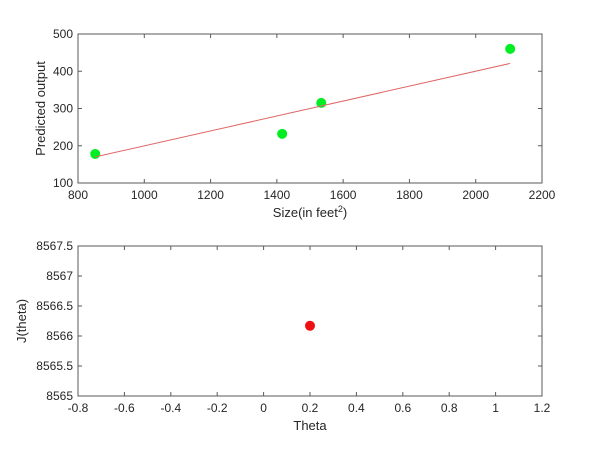  Describe the element at coordinates (40, 108) in the screenshot. I see `y-axis-label: Predicted output` at that location.